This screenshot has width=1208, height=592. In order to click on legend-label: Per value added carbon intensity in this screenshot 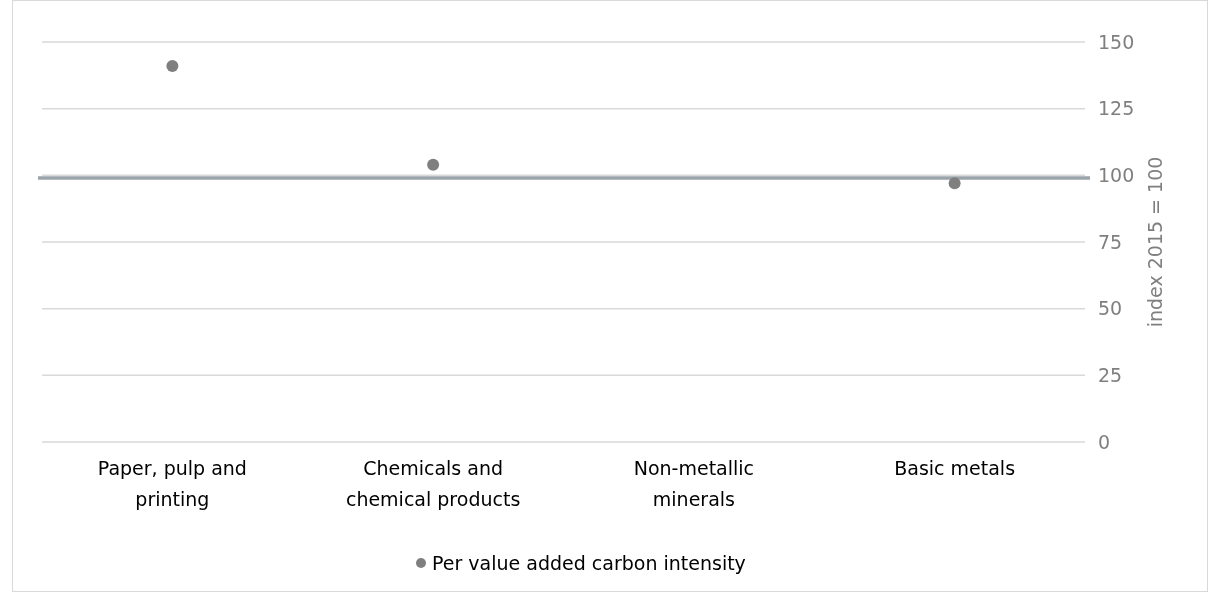, I will do `click(589, 562)`.